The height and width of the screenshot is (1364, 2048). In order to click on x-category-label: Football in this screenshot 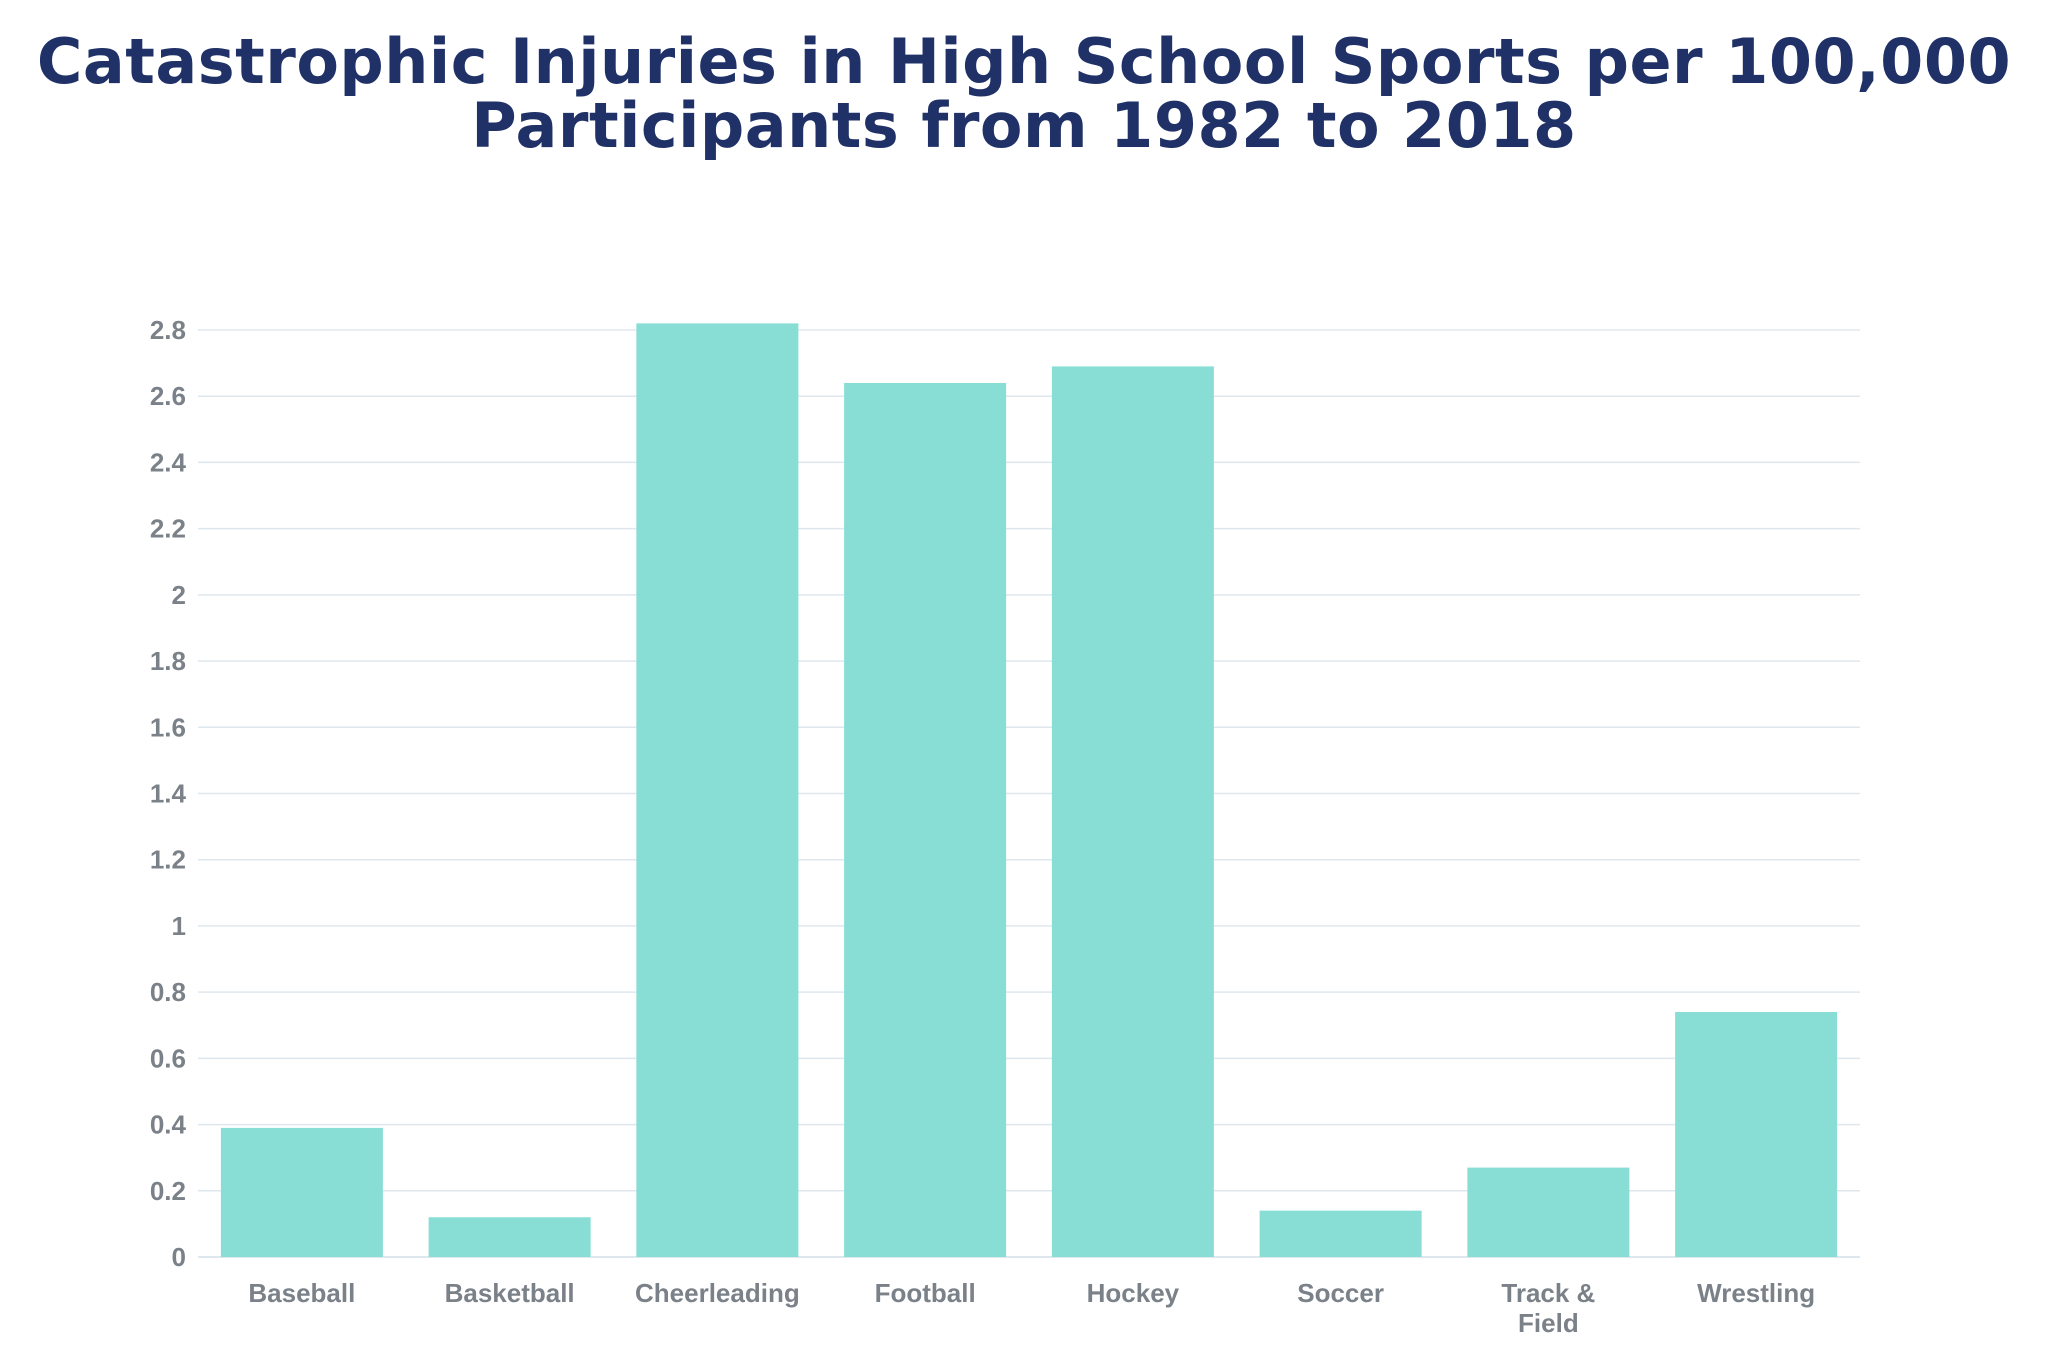, I will do `click(925, 1293)`.